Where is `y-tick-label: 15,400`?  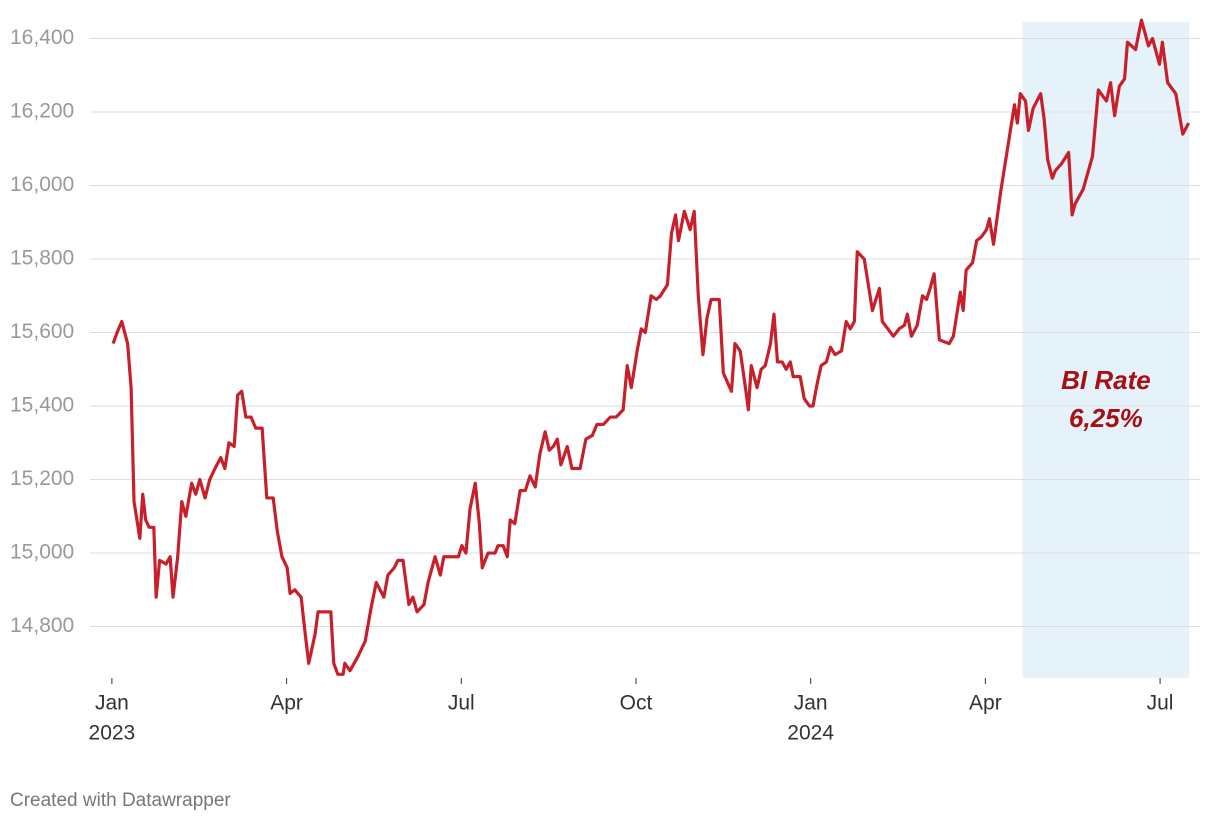 y-tick-label: 15,400 is located at coordinates (42, 405).